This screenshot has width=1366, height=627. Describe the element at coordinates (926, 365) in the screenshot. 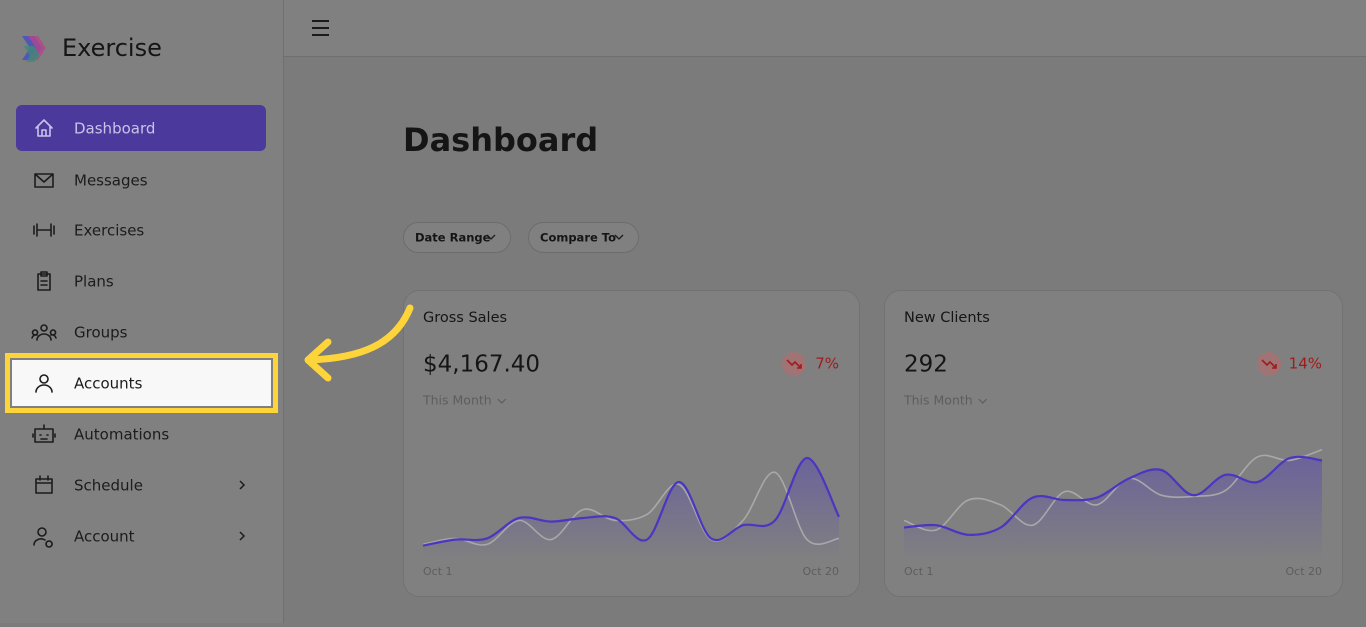

I see `card-value: 292` at that location.